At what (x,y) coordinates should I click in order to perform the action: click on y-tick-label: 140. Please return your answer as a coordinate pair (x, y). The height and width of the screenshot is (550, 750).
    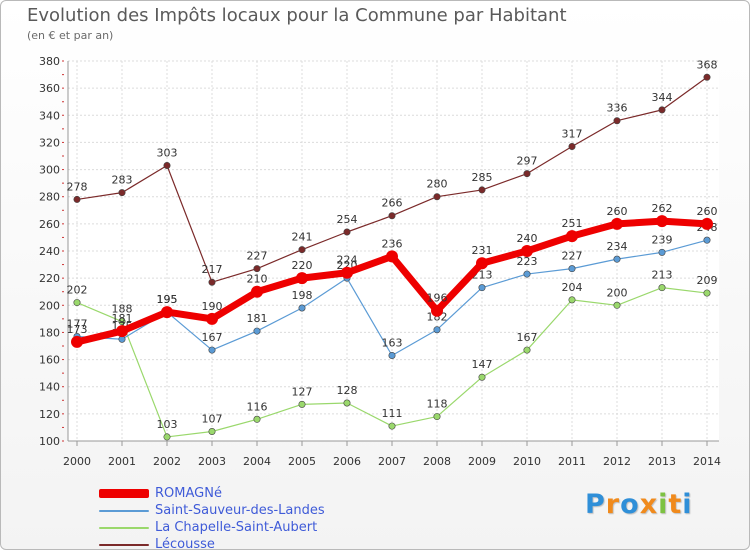
    Looking at the image, I should click on (49, 387).